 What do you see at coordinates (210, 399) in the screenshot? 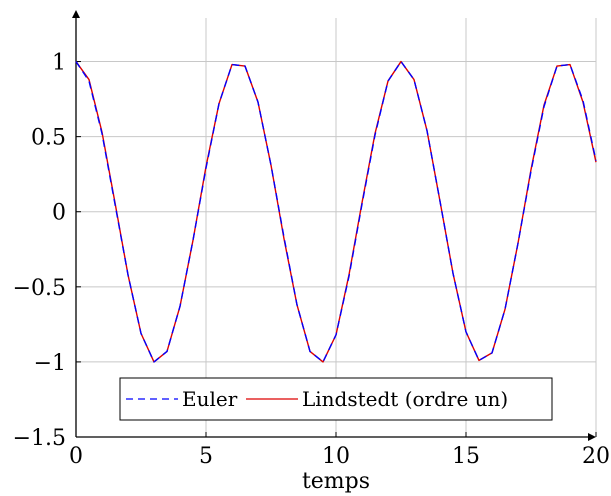
I see `legend-label-euler: Euler` at bounding box center [210, 399].